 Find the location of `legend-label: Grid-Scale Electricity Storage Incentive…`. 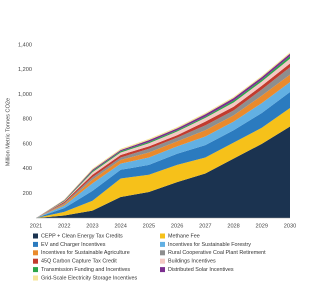

legend-label: Grid-Scale Electricity Storage Incentive… is located at coordinates (89, 278).